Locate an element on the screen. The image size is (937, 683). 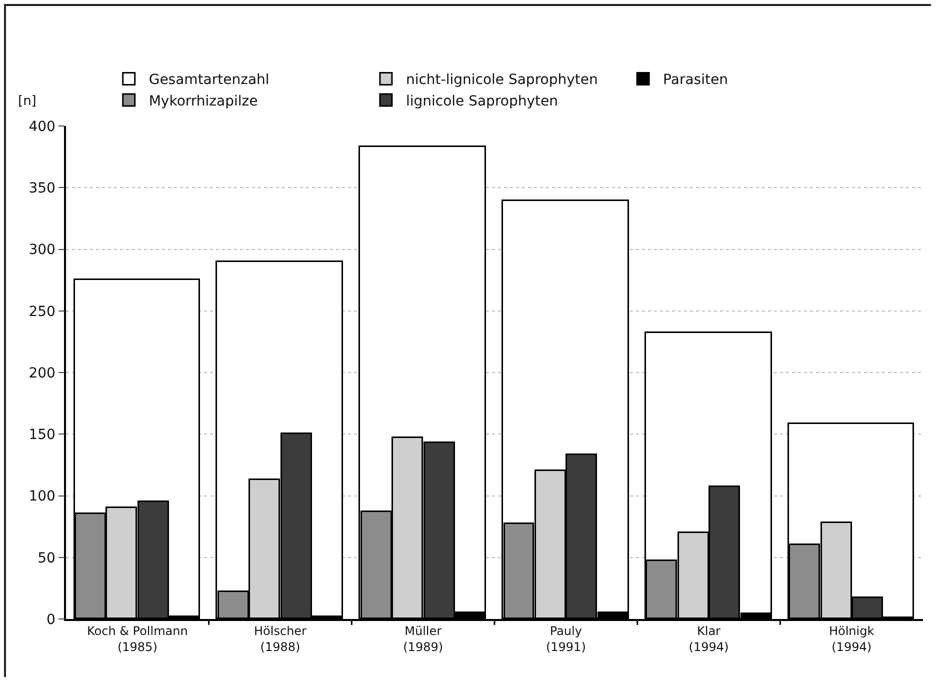
y-tick-label: 250 is located at coordinates (42, 312).